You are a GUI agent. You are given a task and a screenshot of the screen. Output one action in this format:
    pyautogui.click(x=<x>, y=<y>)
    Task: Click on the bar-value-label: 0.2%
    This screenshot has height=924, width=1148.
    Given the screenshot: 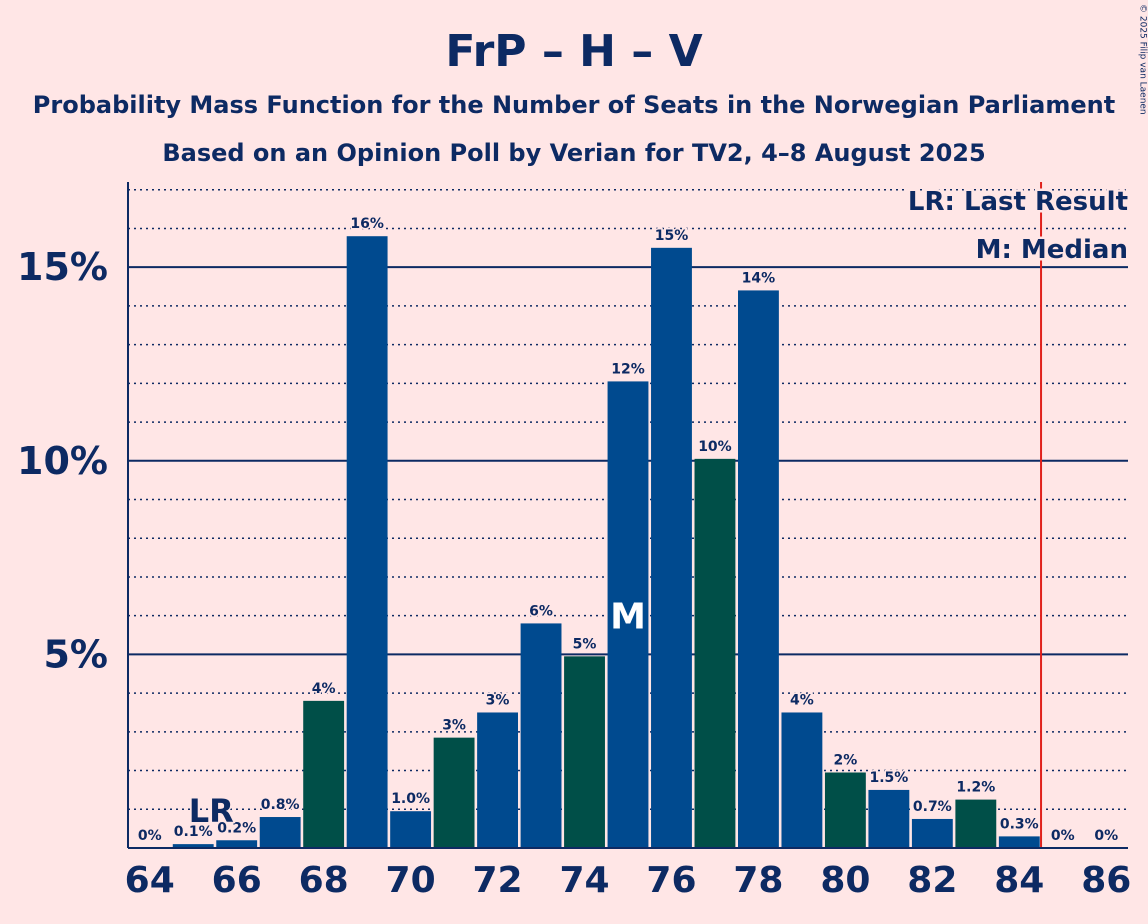 What is the action you would take?
    pyautogui.click(x=236, y=828)
    